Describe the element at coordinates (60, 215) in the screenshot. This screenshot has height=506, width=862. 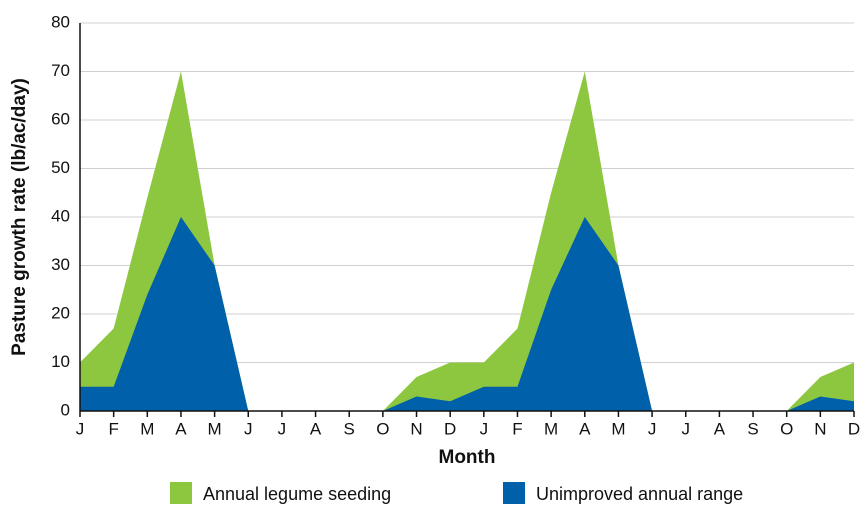
I see `y-tick-label: 40` at that location.